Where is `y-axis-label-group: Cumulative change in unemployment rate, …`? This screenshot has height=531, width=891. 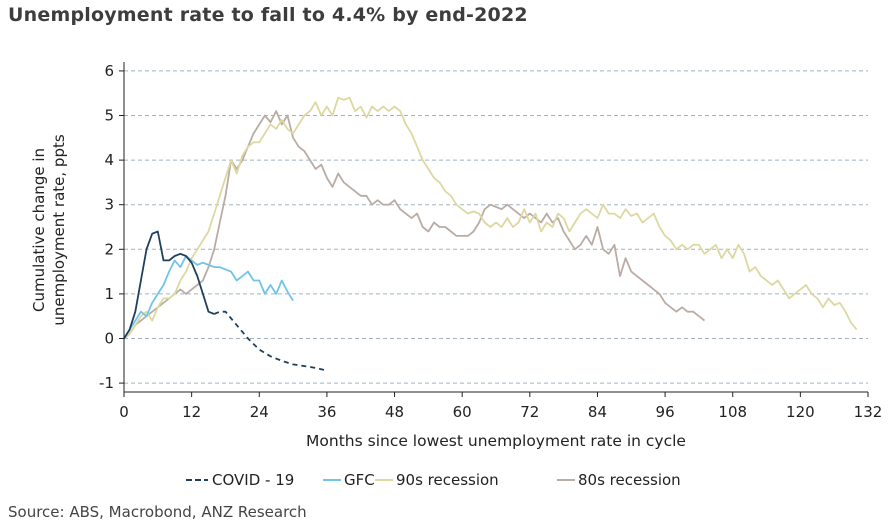
y-axis-label-group: Cumulative change in unemployment rate, … is located at coordinates (49, 230).